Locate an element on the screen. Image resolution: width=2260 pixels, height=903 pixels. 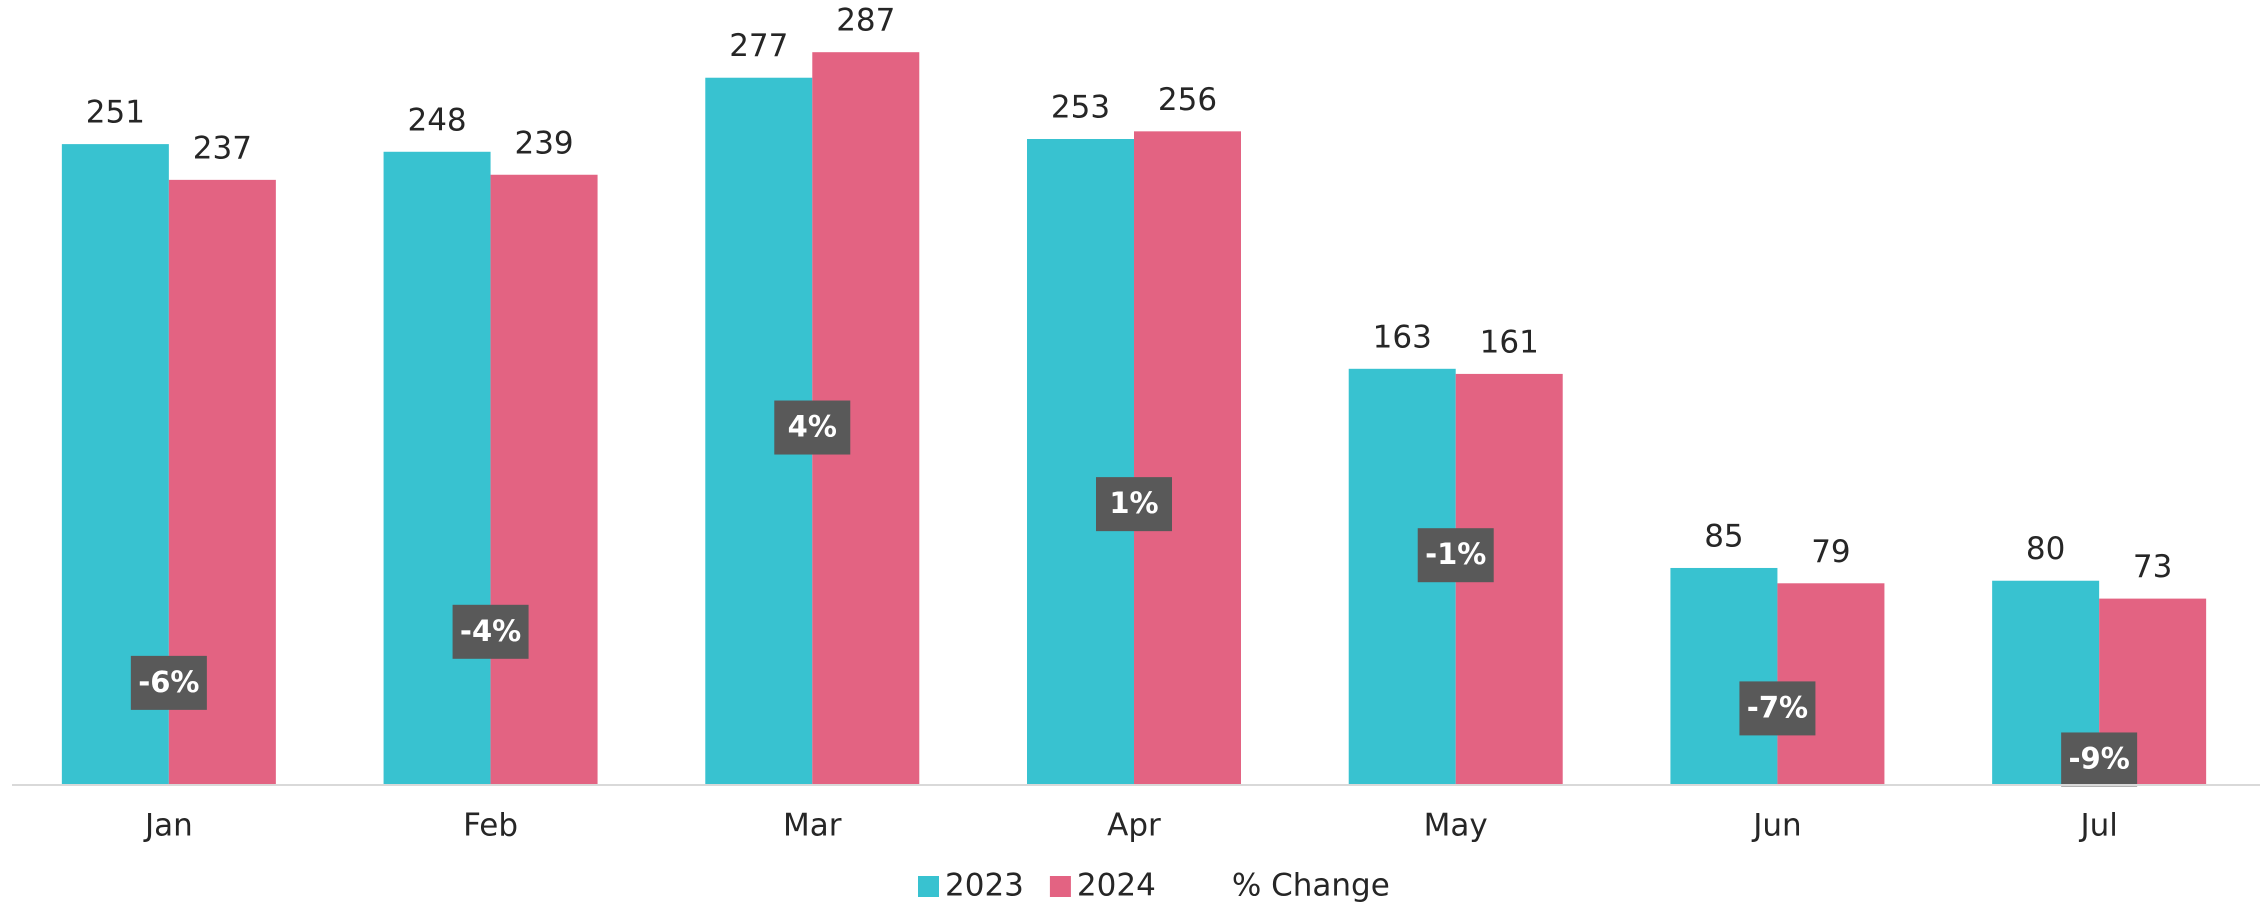
x-tick-label: Jun is located at coordinates (1776, 826).